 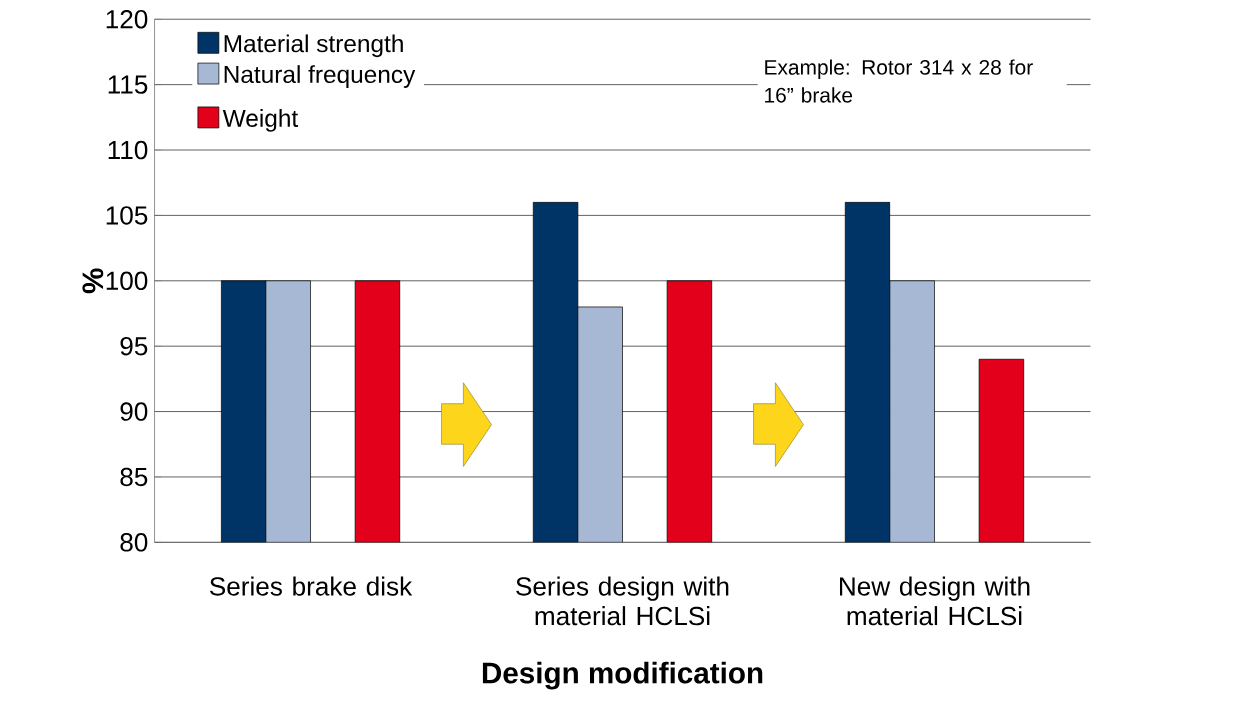 What do you see at coordinates (127, 215) in the screenshot?
I see `y-tick-label: 105` at bounding box center [127, 215].